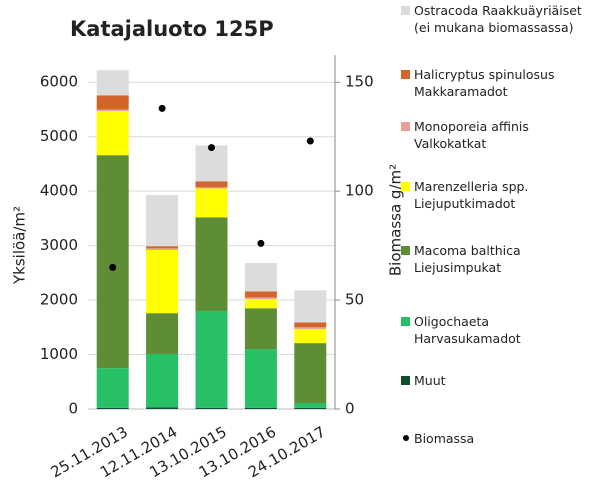 The image size is (594, 495). What do you see at coordinates (396, 220) in the screenshot?
I see `y2-axis-label: Biomassa g/m²` at bounding box center [396, 220].